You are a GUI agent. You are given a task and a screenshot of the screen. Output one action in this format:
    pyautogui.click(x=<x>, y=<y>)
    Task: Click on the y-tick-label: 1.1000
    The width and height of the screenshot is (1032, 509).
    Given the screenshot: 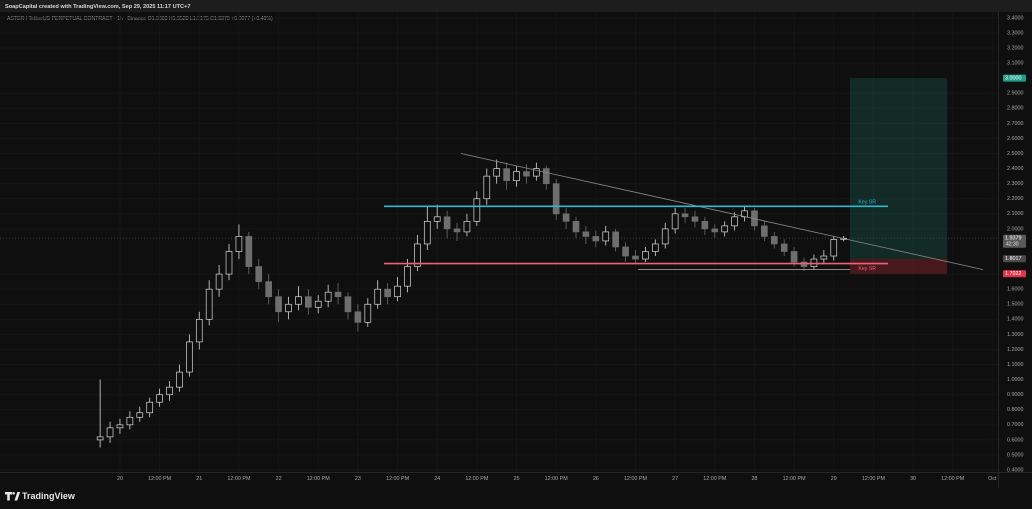 What is the action you would take?
    pyautogui.click(x=1015, y=365)
    